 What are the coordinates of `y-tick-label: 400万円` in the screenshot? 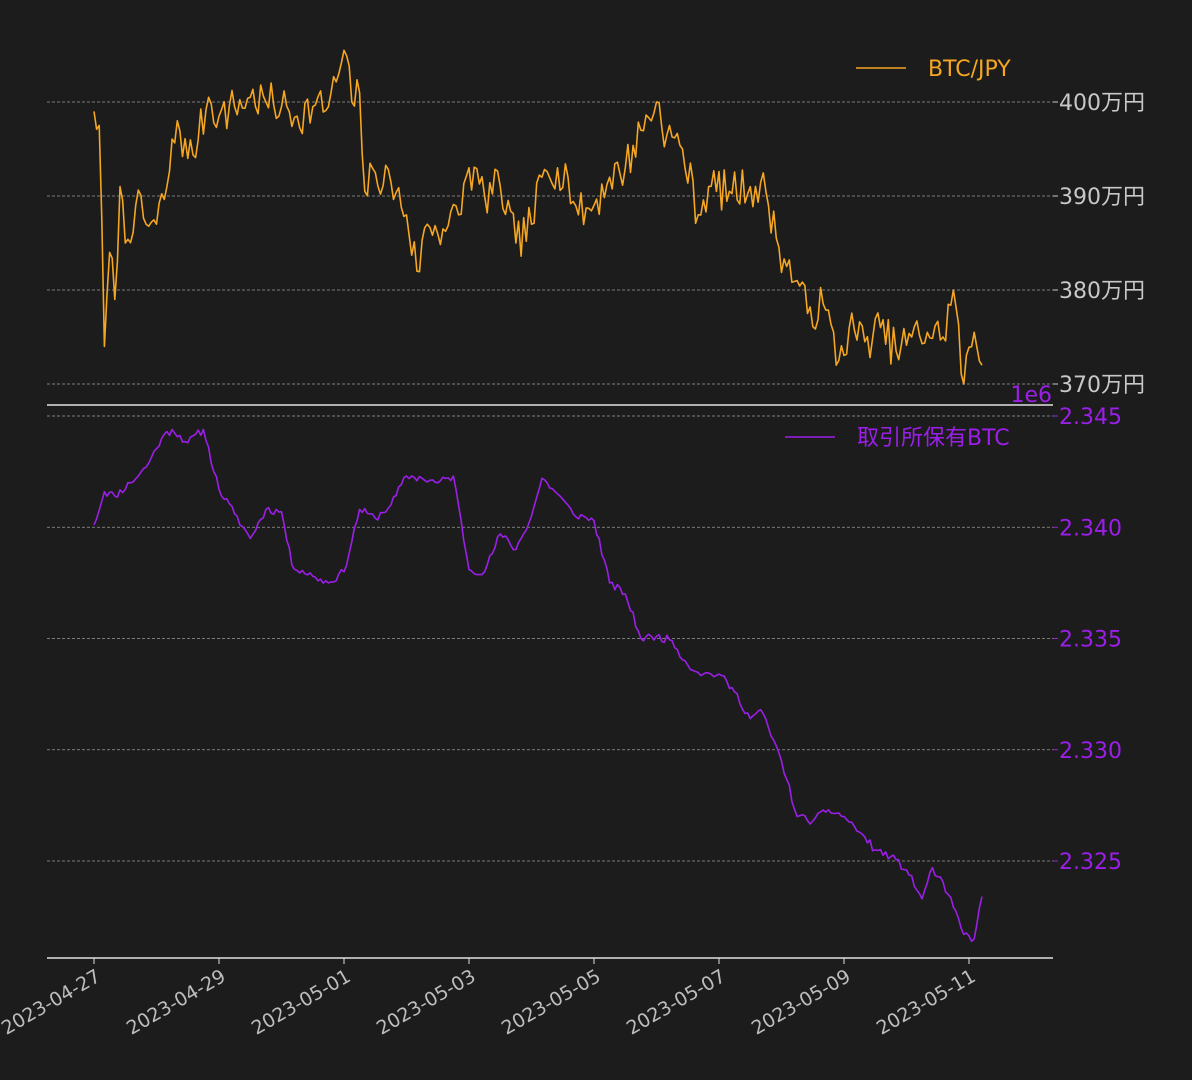 It's located at (1102, 103).